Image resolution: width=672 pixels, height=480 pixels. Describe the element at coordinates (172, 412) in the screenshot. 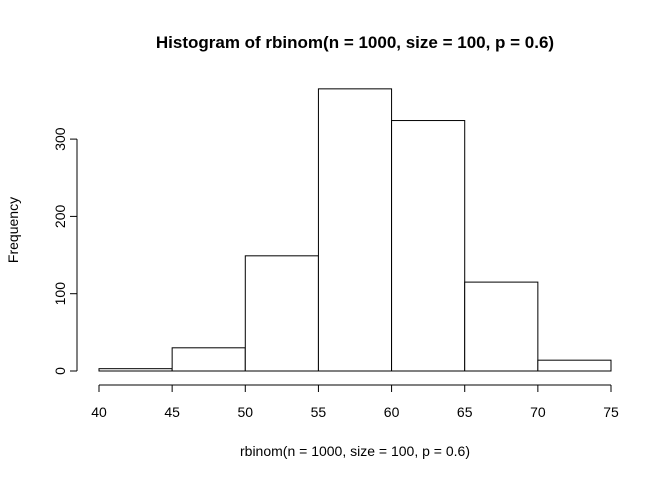

I see `x-tick-label: 45` at that location.